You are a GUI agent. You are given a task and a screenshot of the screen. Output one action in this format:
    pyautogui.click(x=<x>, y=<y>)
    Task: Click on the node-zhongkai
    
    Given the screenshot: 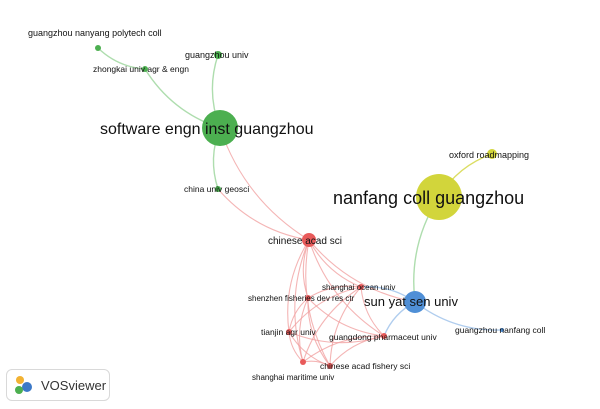 What is the action you would take?
    pyautogui.click(x=145, y=69)
    